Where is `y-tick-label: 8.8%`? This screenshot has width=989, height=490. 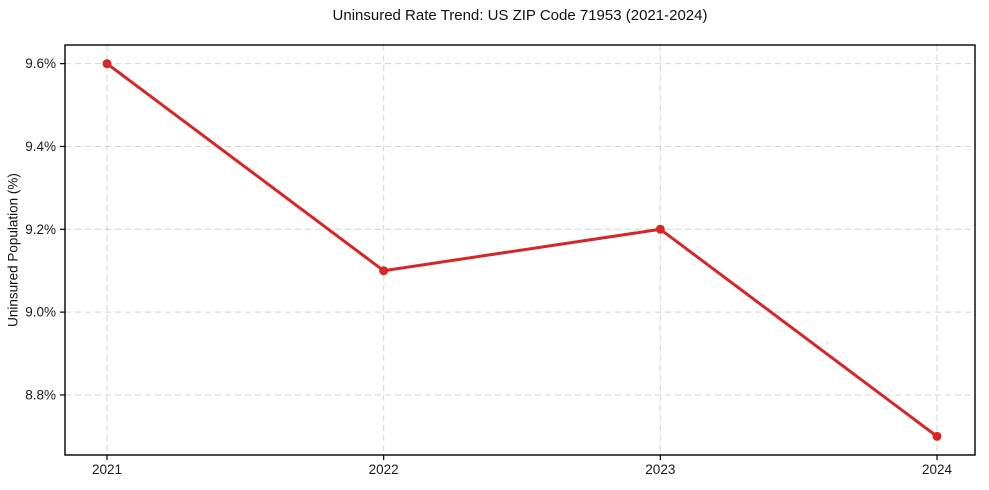 y-tick-label: 8.8% is located at coordinates (40, 394).